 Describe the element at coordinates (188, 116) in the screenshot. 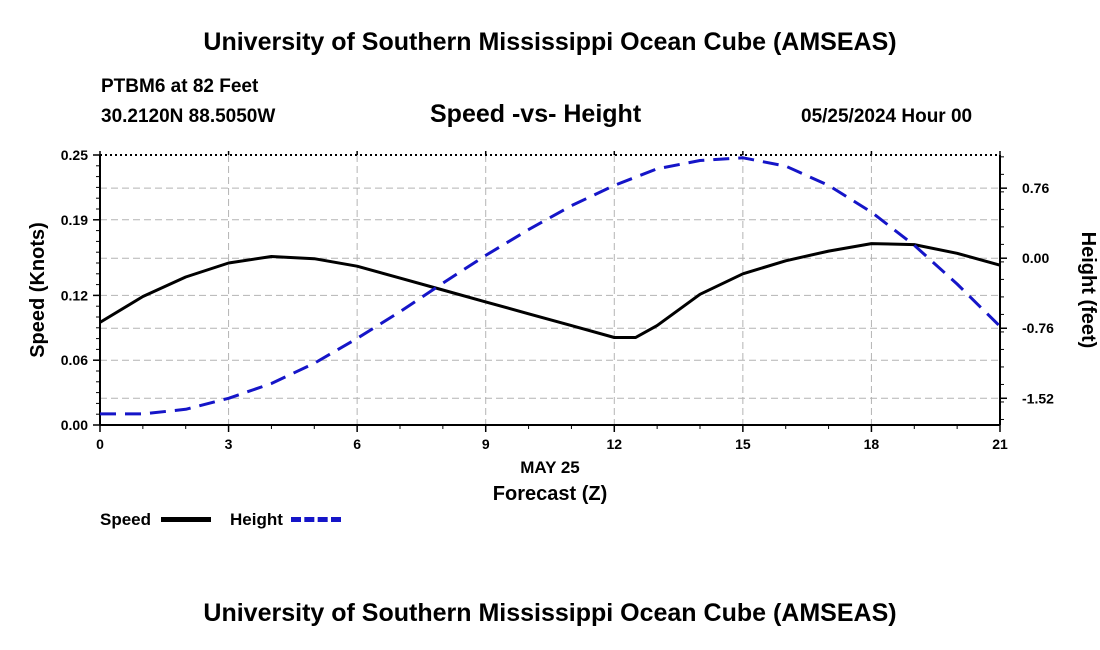

I see `station-coordinates: 30.2120N 88.5050W` at that location.